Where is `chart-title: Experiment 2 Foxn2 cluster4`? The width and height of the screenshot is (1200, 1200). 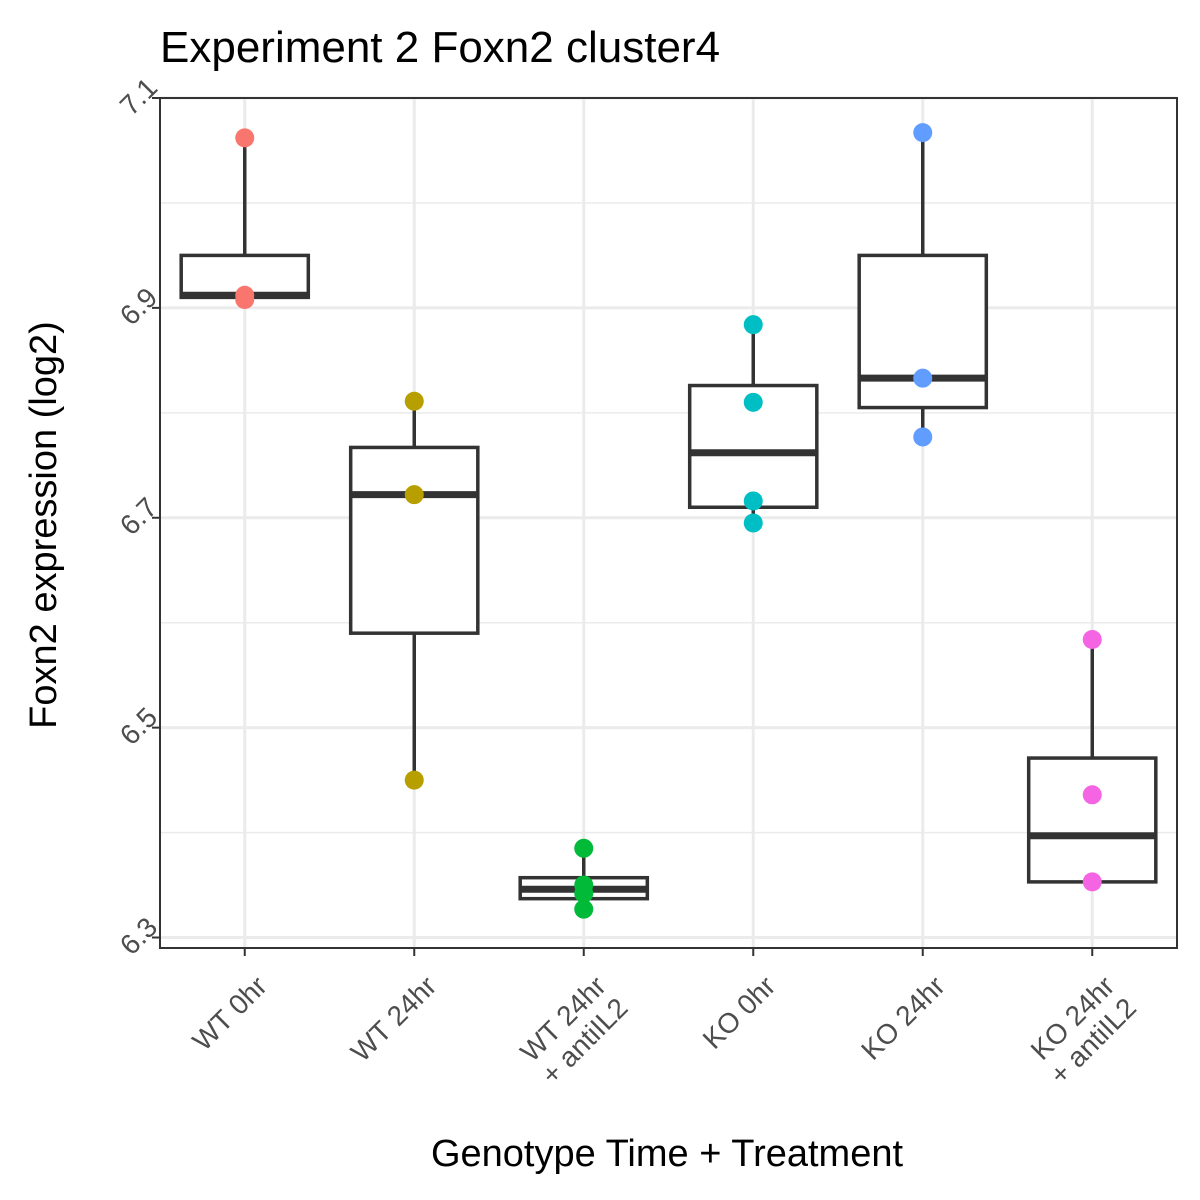
chart-title: Experiment 2 Foxn2 cluster4 is located at coordinates (440, 47).